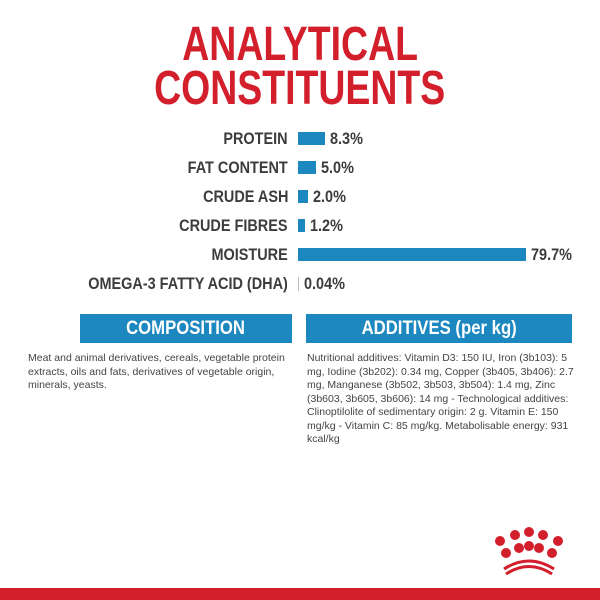 The height and width of the screenshot is (600, 600). I want to click on title-line-1: ANALYTICAL, so click(300, 44).